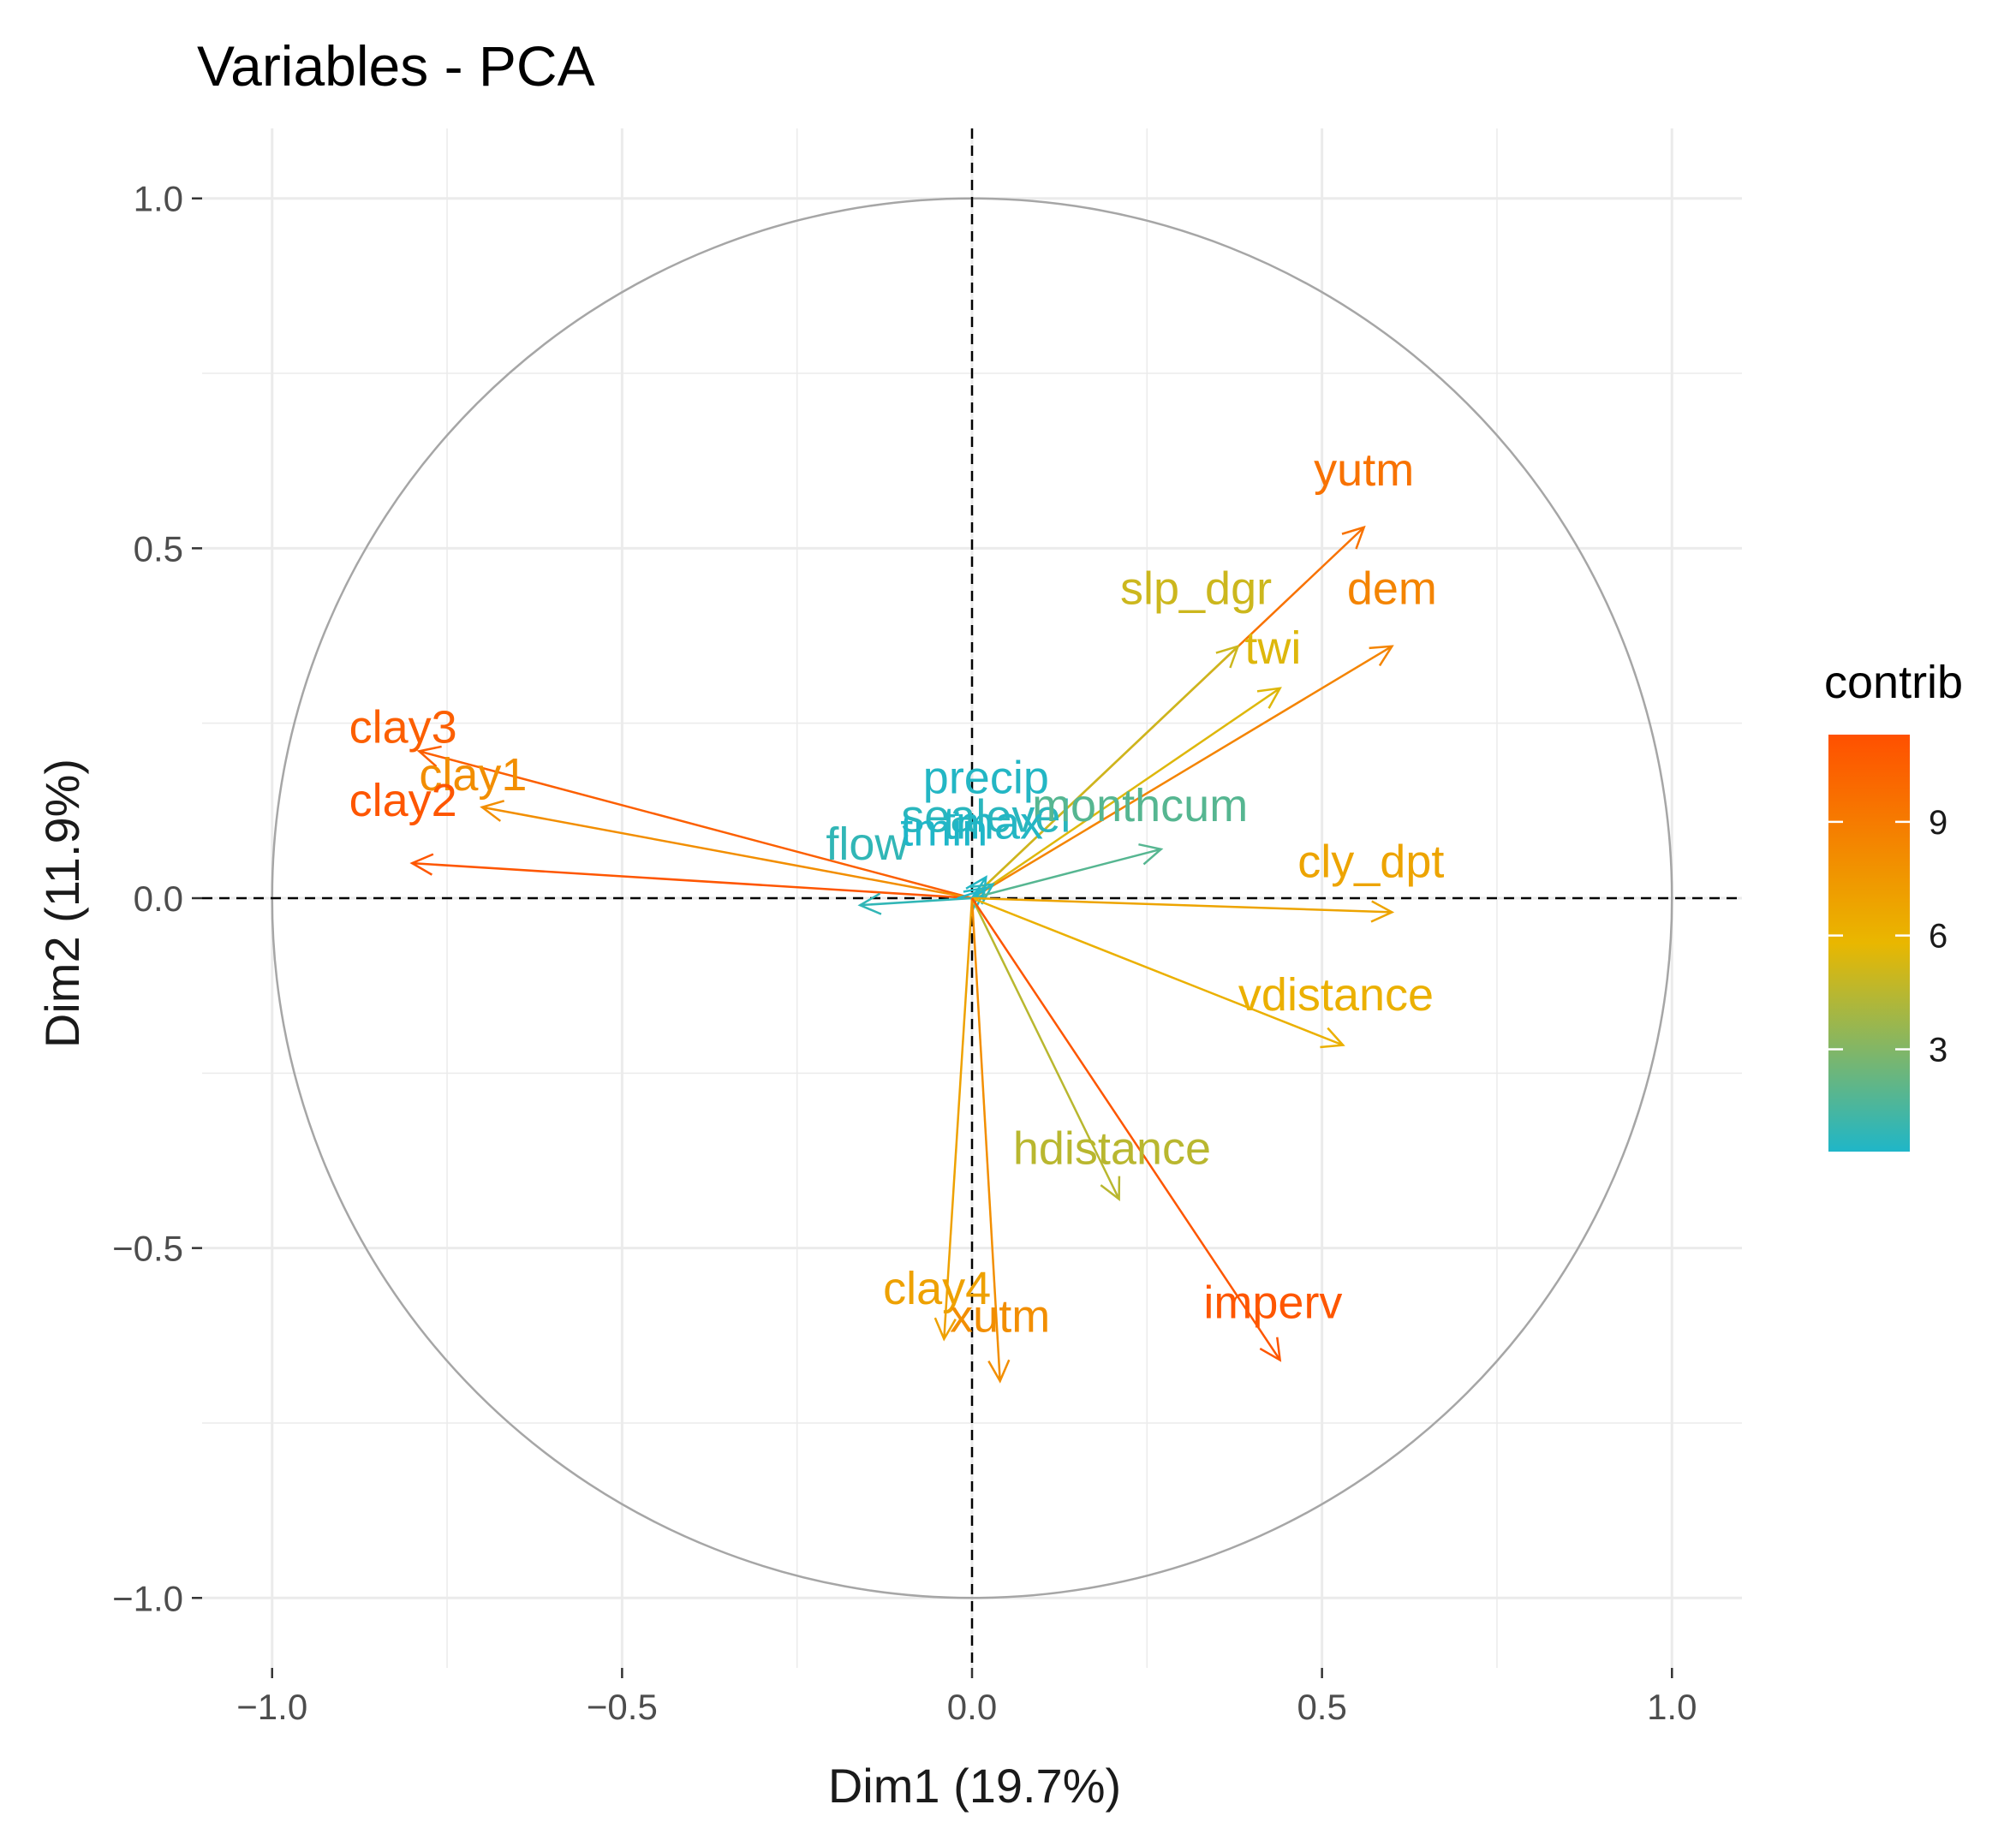  I want to click on arrow-clay4, so click(954, 1120).